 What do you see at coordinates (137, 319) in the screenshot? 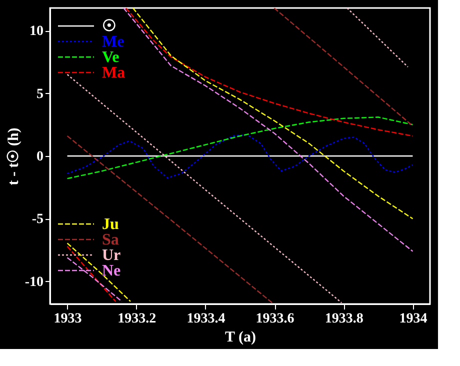
I see `x-tick-label: 1933.2` at bounding box center [137, 319].